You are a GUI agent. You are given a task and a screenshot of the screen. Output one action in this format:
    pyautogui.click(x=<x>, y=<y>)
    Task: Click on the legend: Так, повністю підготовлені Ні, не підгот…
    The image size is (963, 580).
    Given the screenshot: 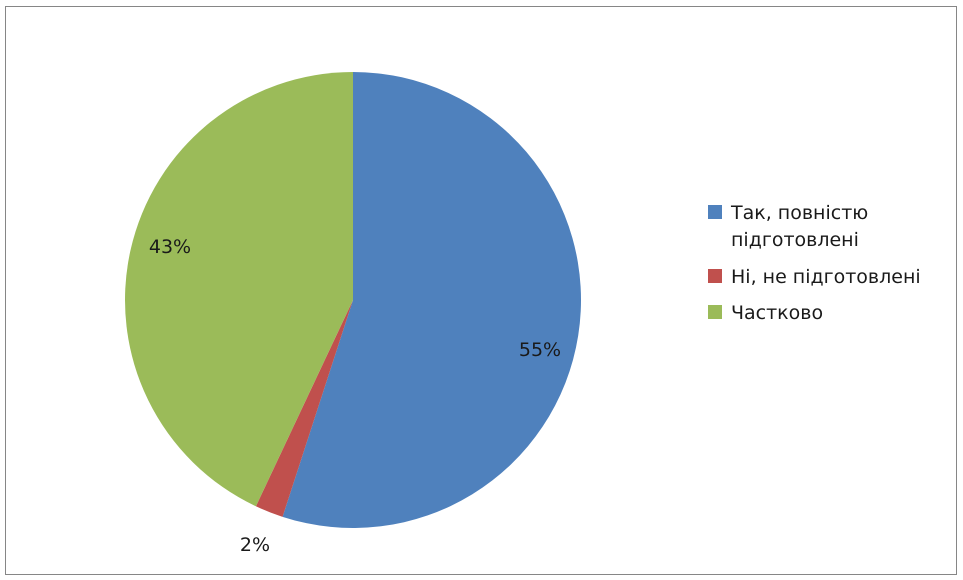 What is the action you would take?
    pyautogui.click(x=830, y=280)
    